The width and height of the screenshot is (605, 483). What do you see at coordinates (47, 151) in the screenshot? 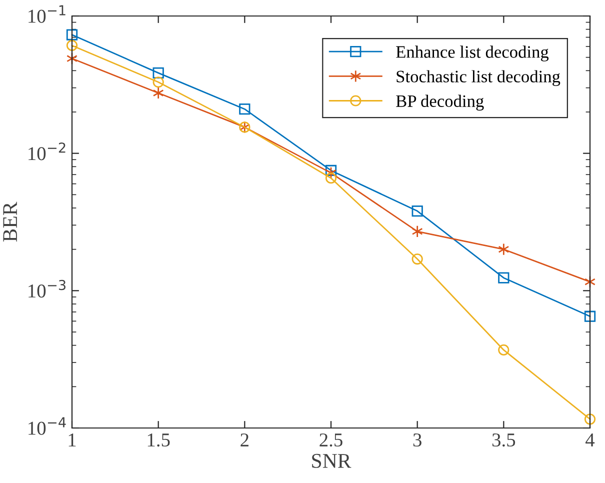
I see `y-tick-label: 10$^{−2}$` at bounding box center [47, 151].